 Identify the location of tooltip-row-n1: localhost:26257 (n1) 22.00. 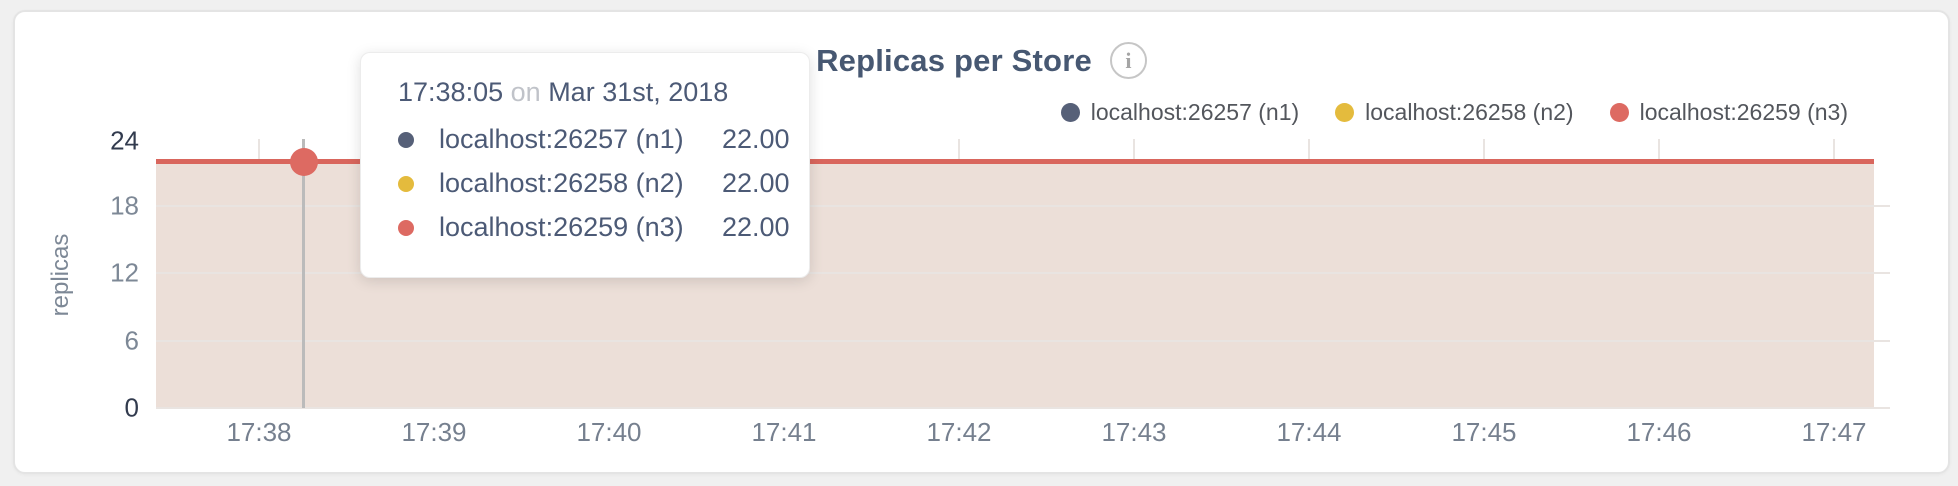
(603, 139).